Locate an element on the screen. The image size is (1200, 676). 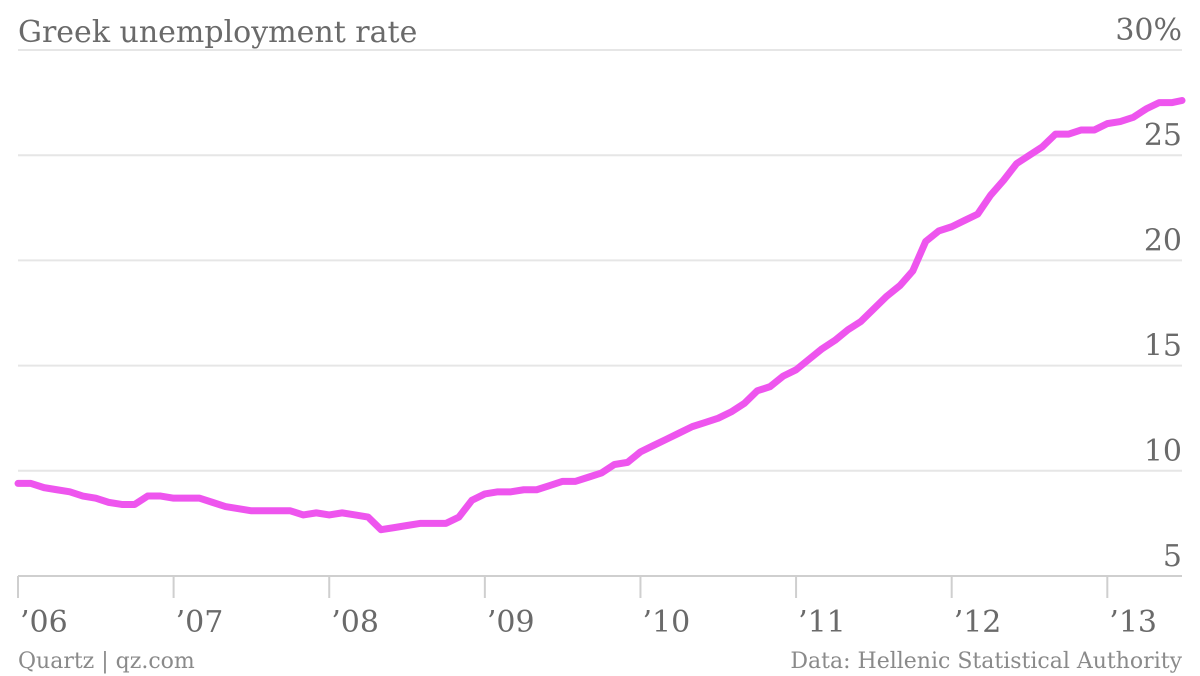
chart-title: Greek unemployment rate is located at coordinates (217, 32).